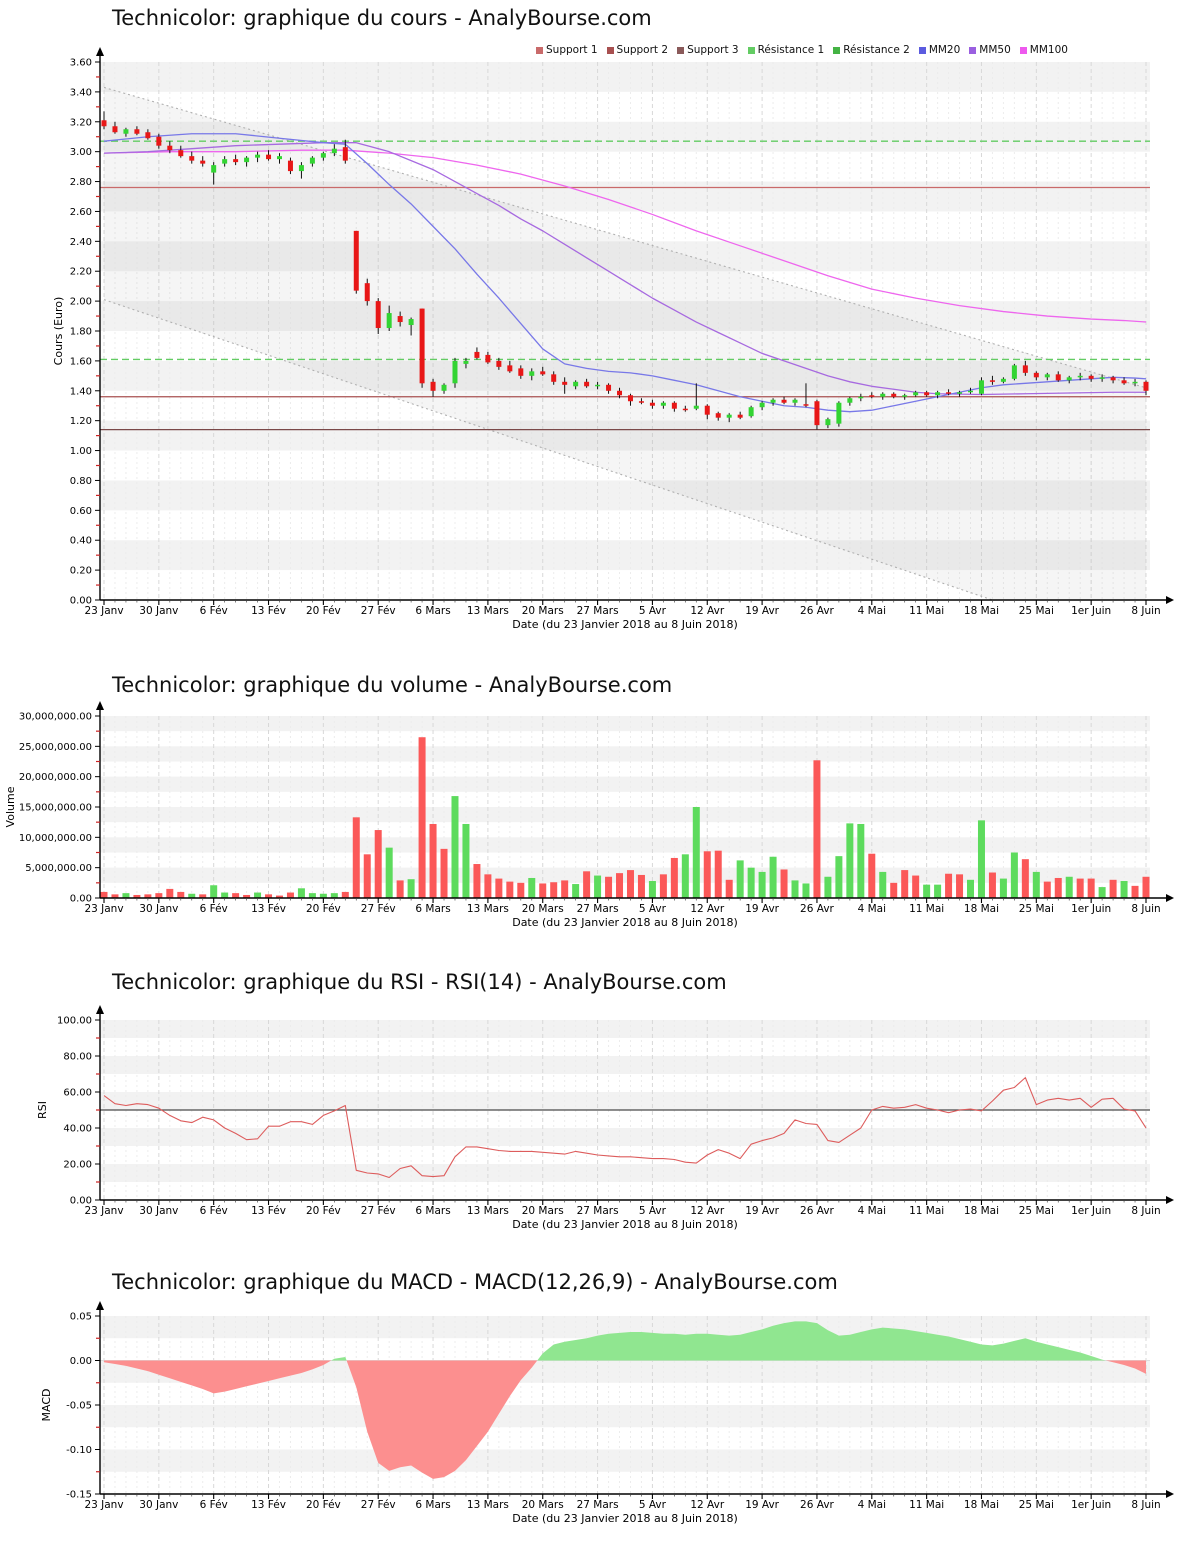 This screenshot has height=1550, width=1200. What do you see at coordinates (817, 909) in the screenshot?
I see `svg-text: 26 Avr` at bounding box center [817, 909].